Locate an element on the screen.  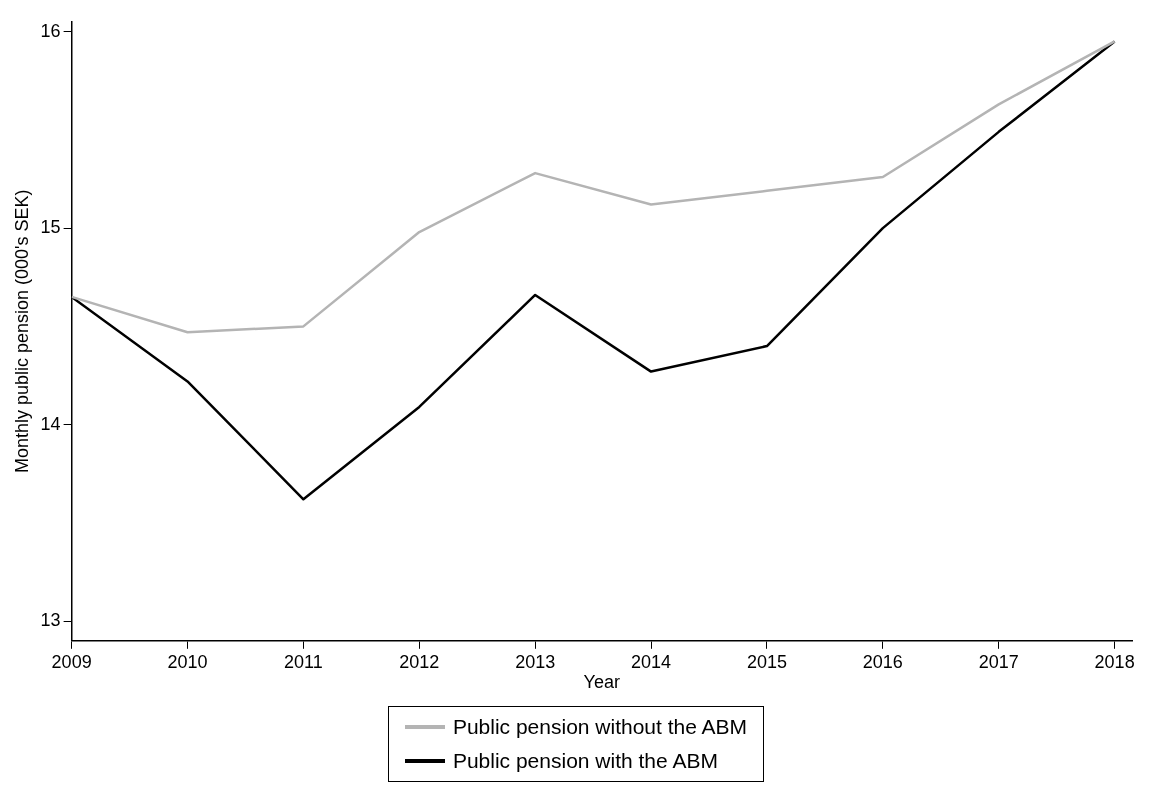
x-tick-label: 2010 is located at coordinates (187, 661).